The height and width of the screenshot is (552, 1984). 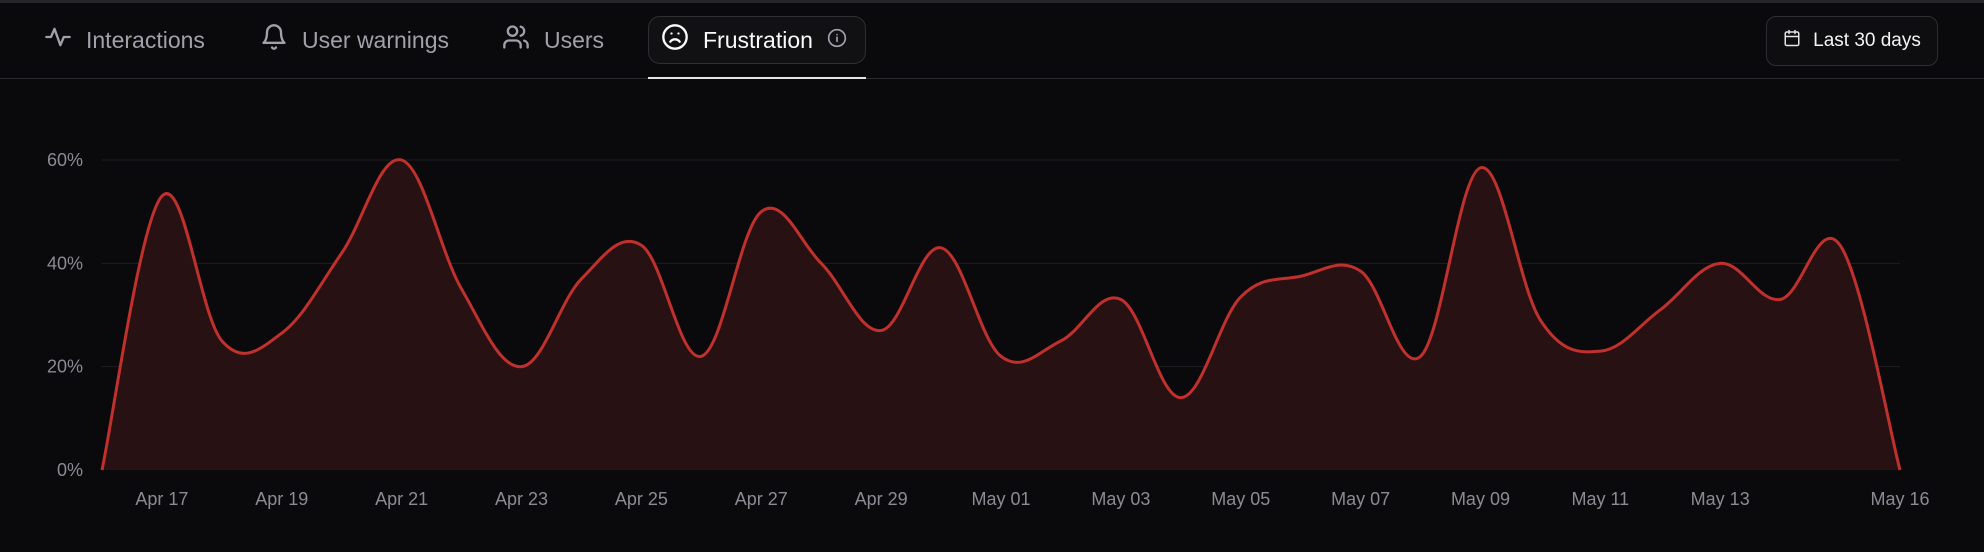 I want to click on tab-frustration: Frustration, so click(x=757, y=40).